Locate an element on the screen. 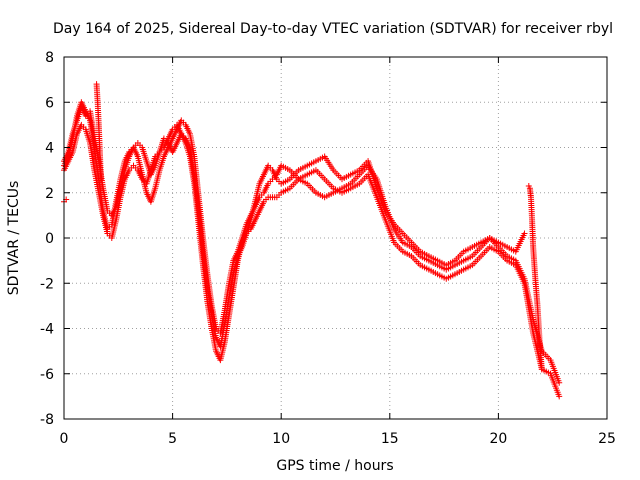  x-tick-label: 0 is located at coordinates (64, 439).